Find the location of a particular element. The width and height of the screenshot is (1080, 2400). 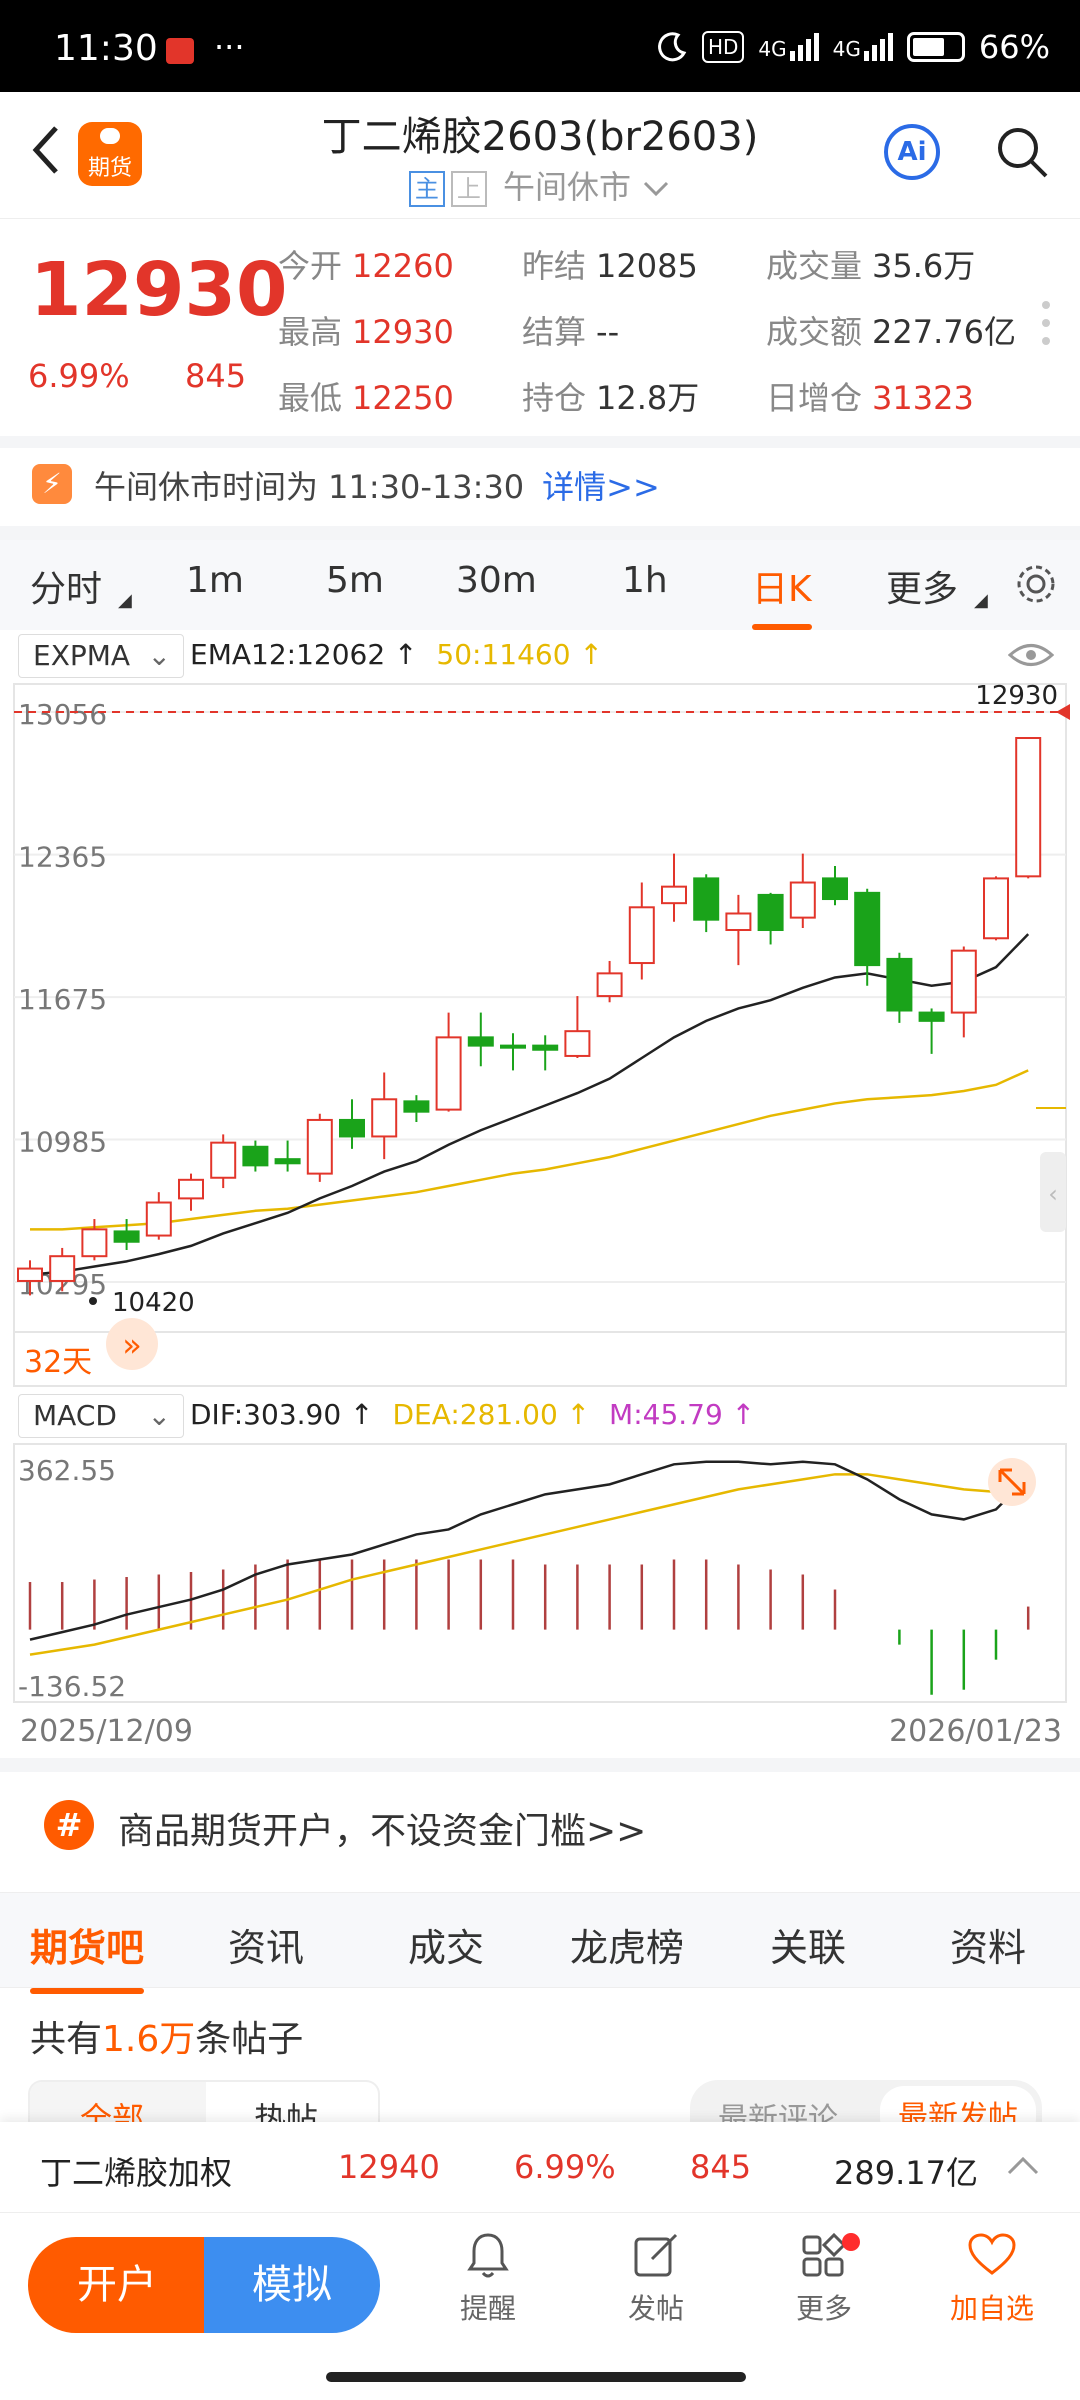

dea-line is located at coordinates (529, 1564).